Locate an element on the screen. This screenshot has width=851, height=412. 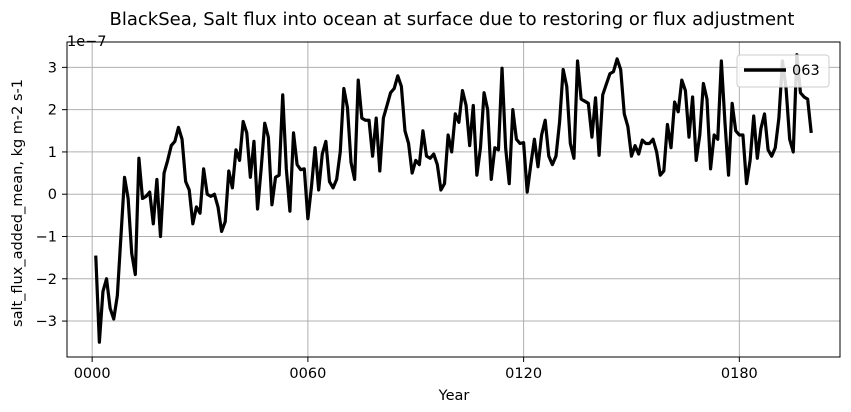
x-tick-label: 0180 is located at coordinates (739, 374).